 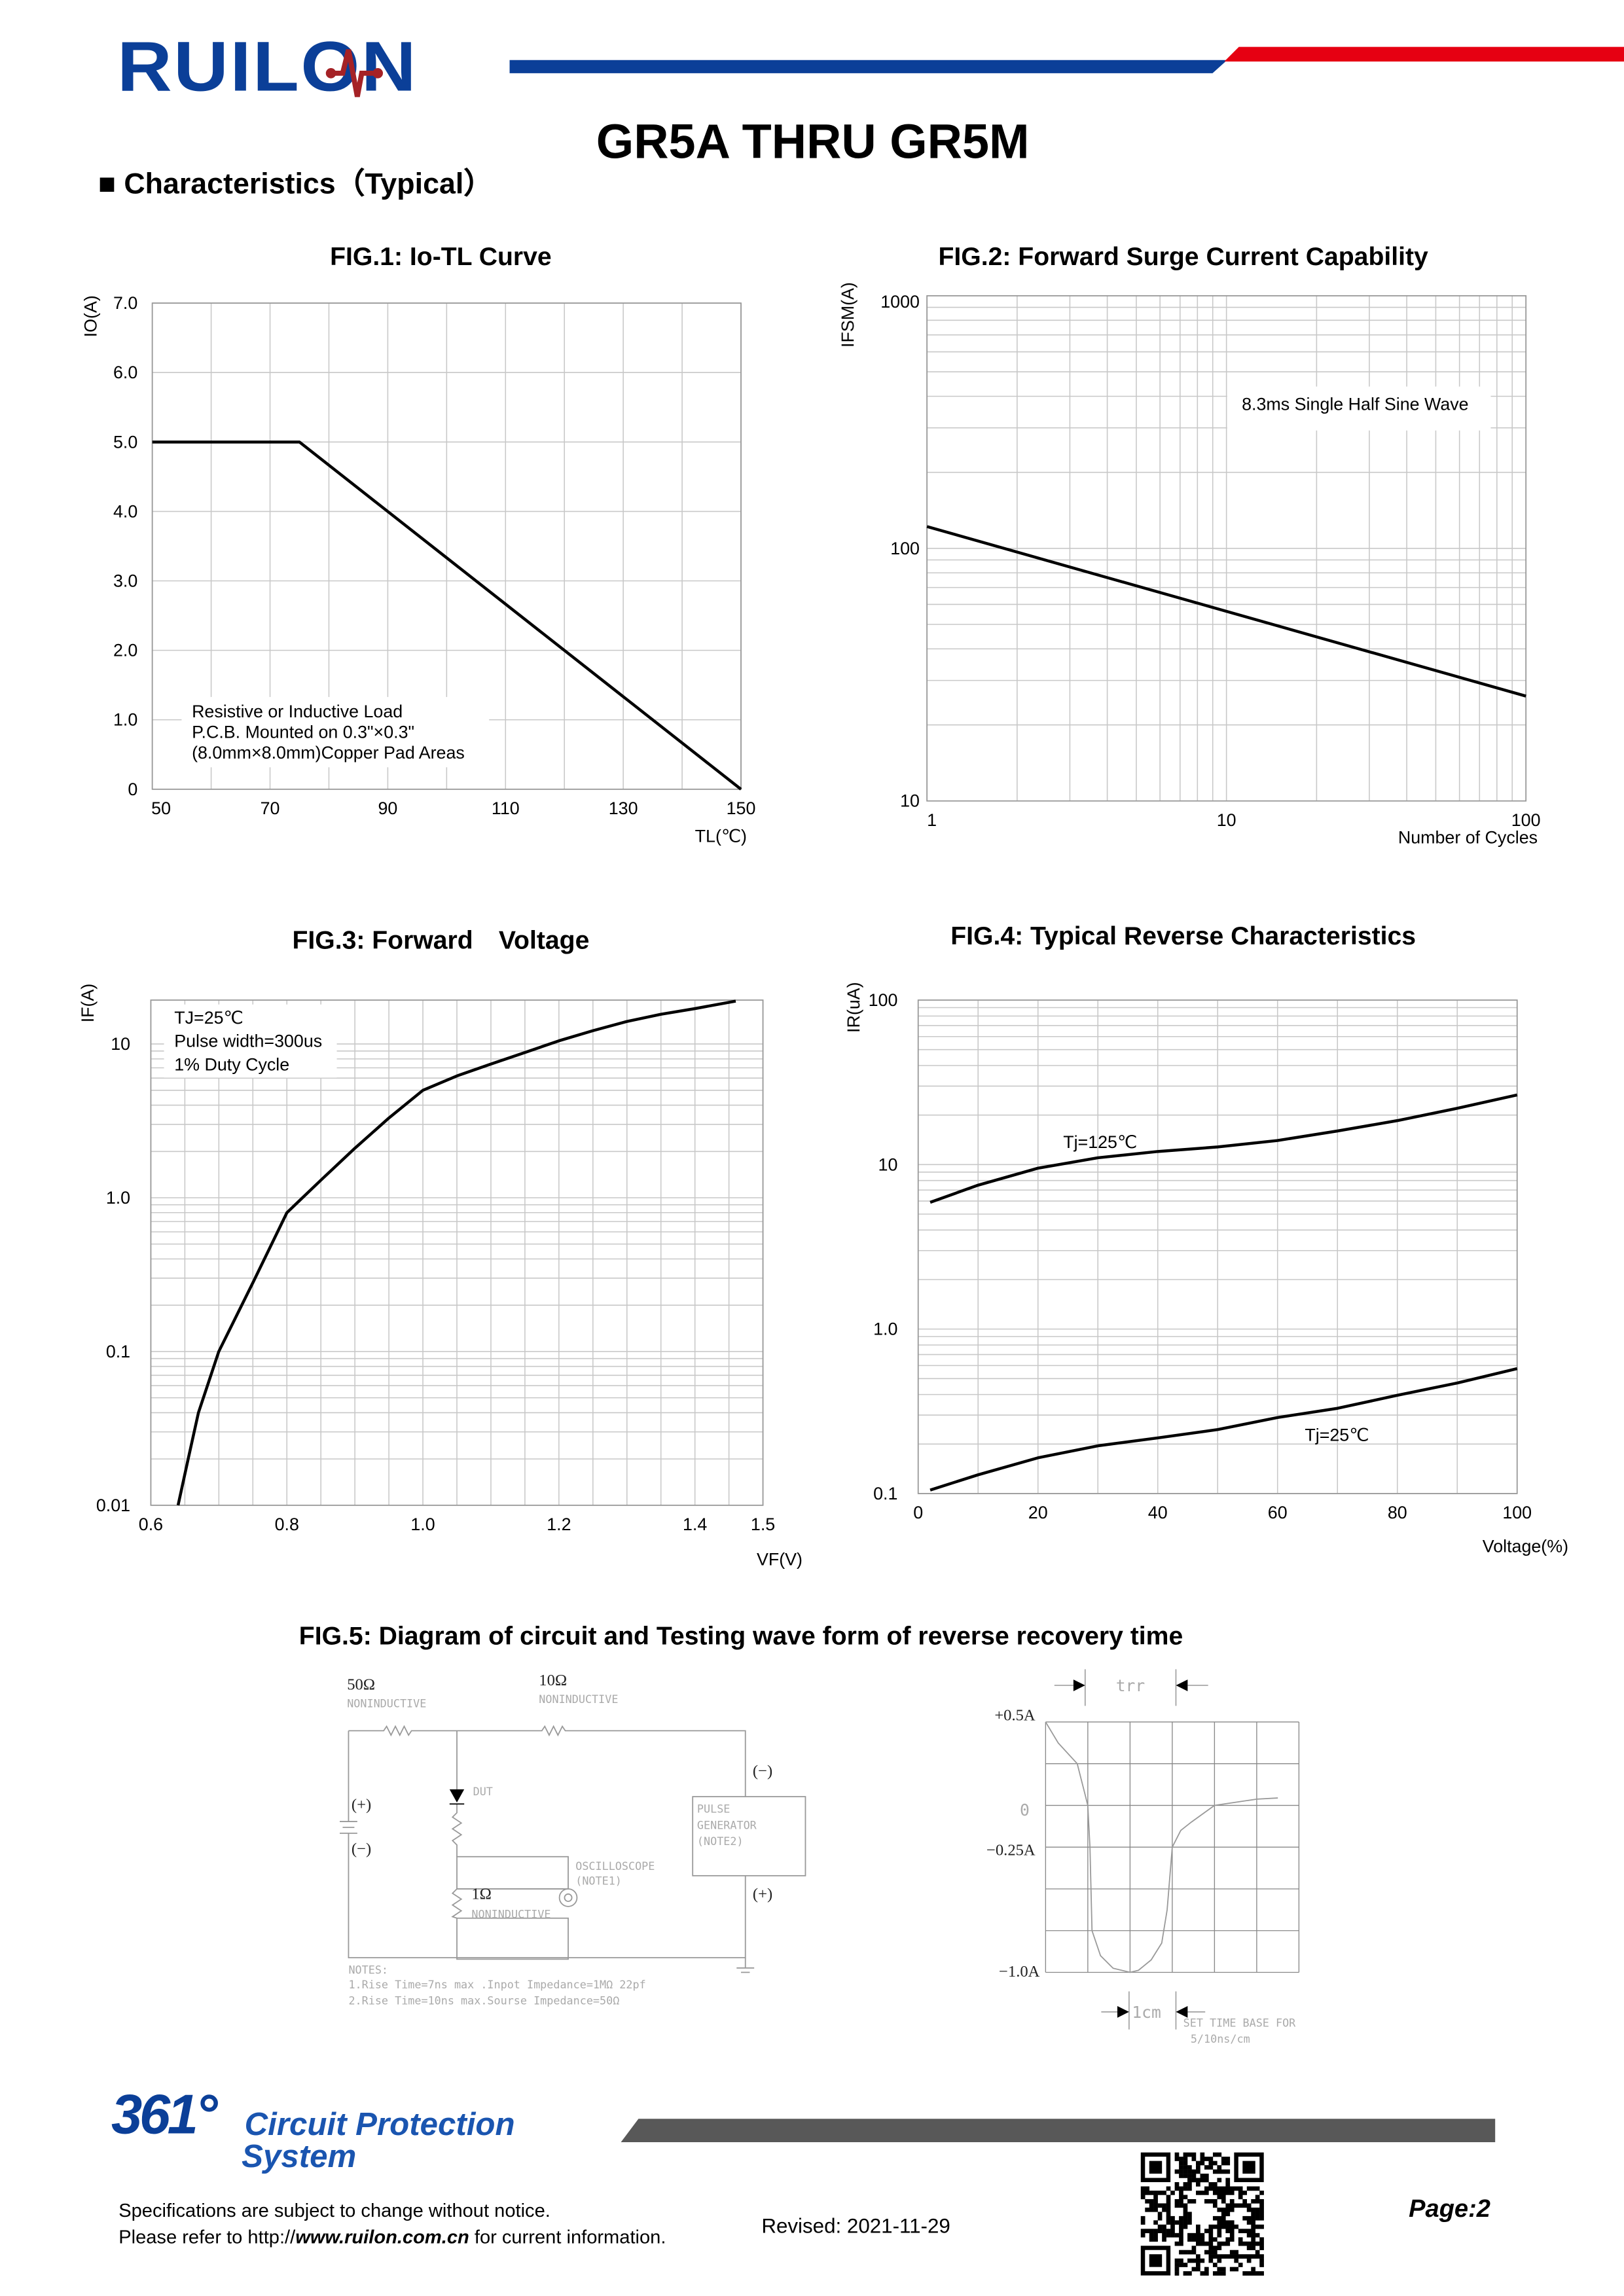 I want to click on y-tick-label: 5.0, so click(x=125, y=442).